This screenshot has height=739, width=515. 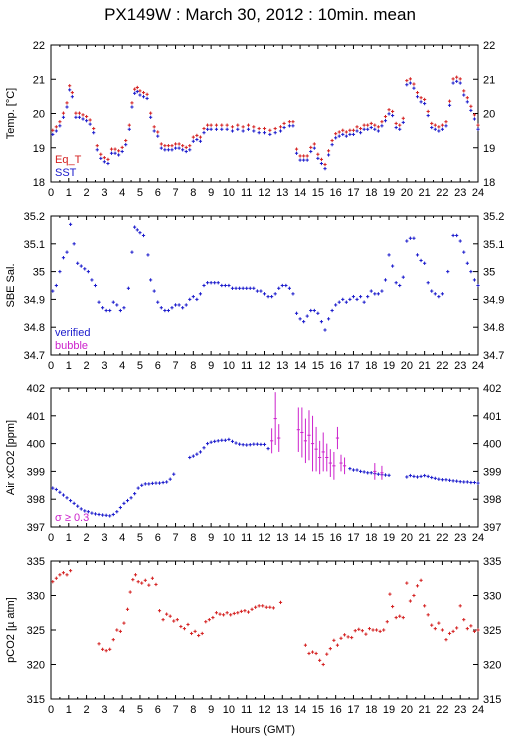 What do you see at coordinates (11, 285) in the screenshot?
I see `y-axis-label: SBE Sal.` at bounding box center [11, 285].